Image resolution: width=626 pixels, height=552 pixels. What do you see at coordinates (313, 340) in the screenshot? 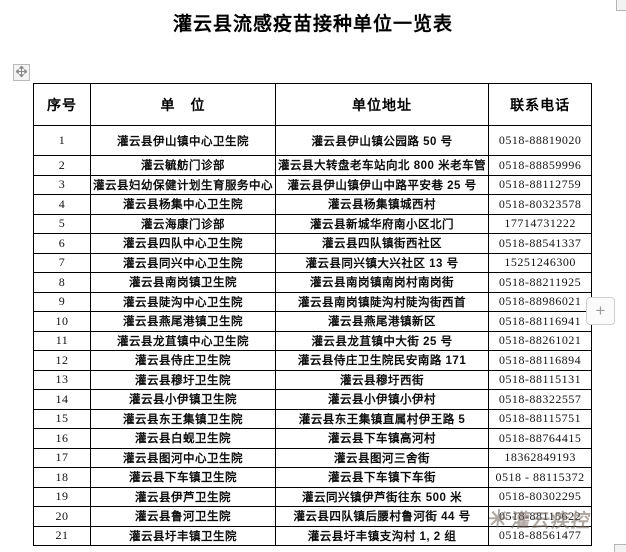
I see `table-row: 11 灌云县龙苴镇中心卫生院 灌云县龙苴镇中大街 25 号 0518-88261021` at bounding box center [313, 340].